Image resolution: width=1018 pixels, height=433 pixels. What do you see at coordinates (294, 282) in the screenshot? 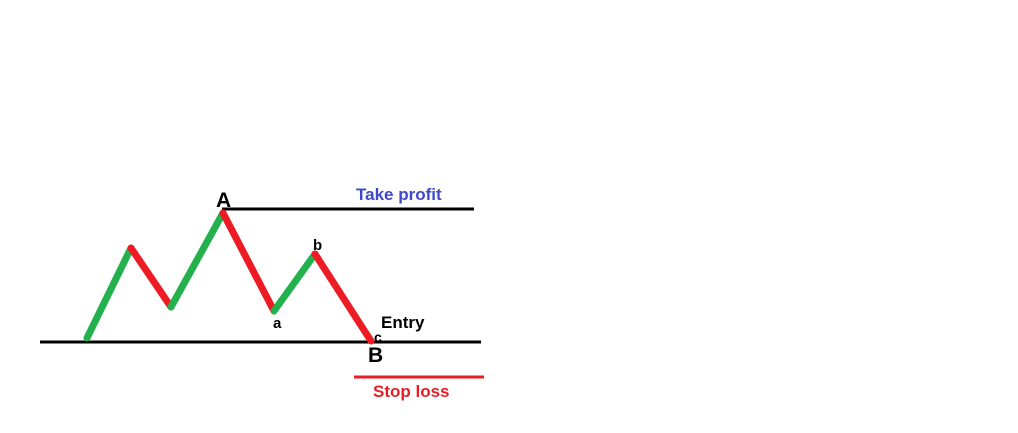
I see `up-leg-a-to-b` at bounding box center [294, 282].